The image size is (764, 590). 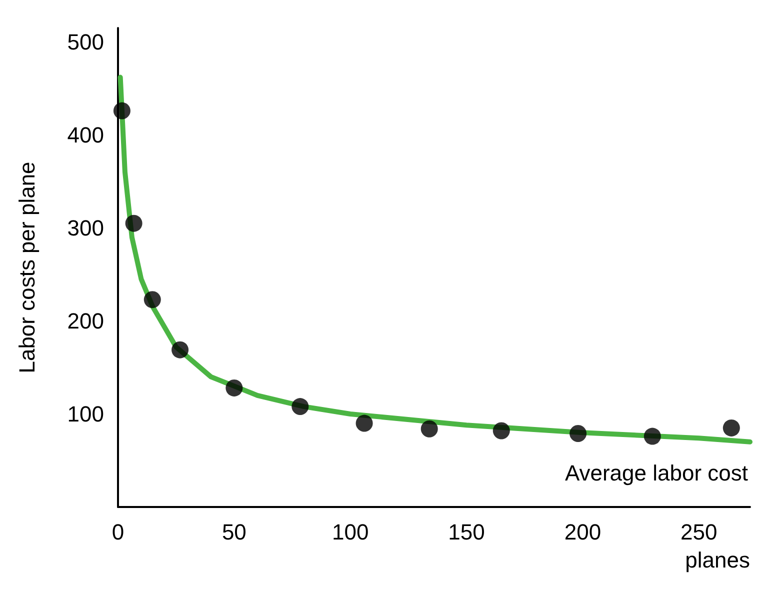 What do you see at coordinates (466, 532) in the screenshot?
I see `x-tick-label: 150` at bounding box center [466, 532].